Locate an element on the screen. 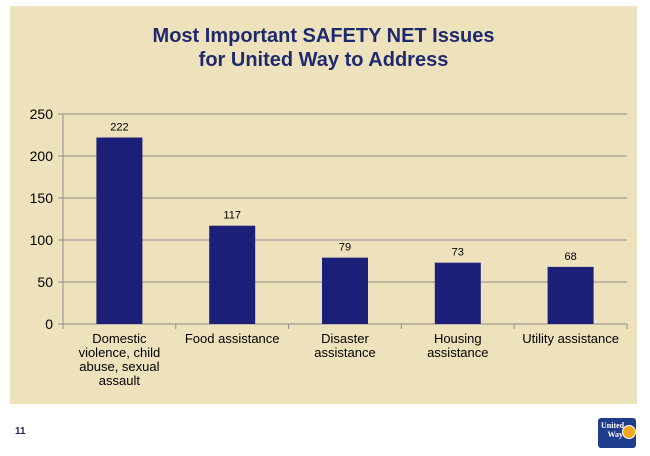  x-category-label: violence, child is located at coordinates (120, 352).